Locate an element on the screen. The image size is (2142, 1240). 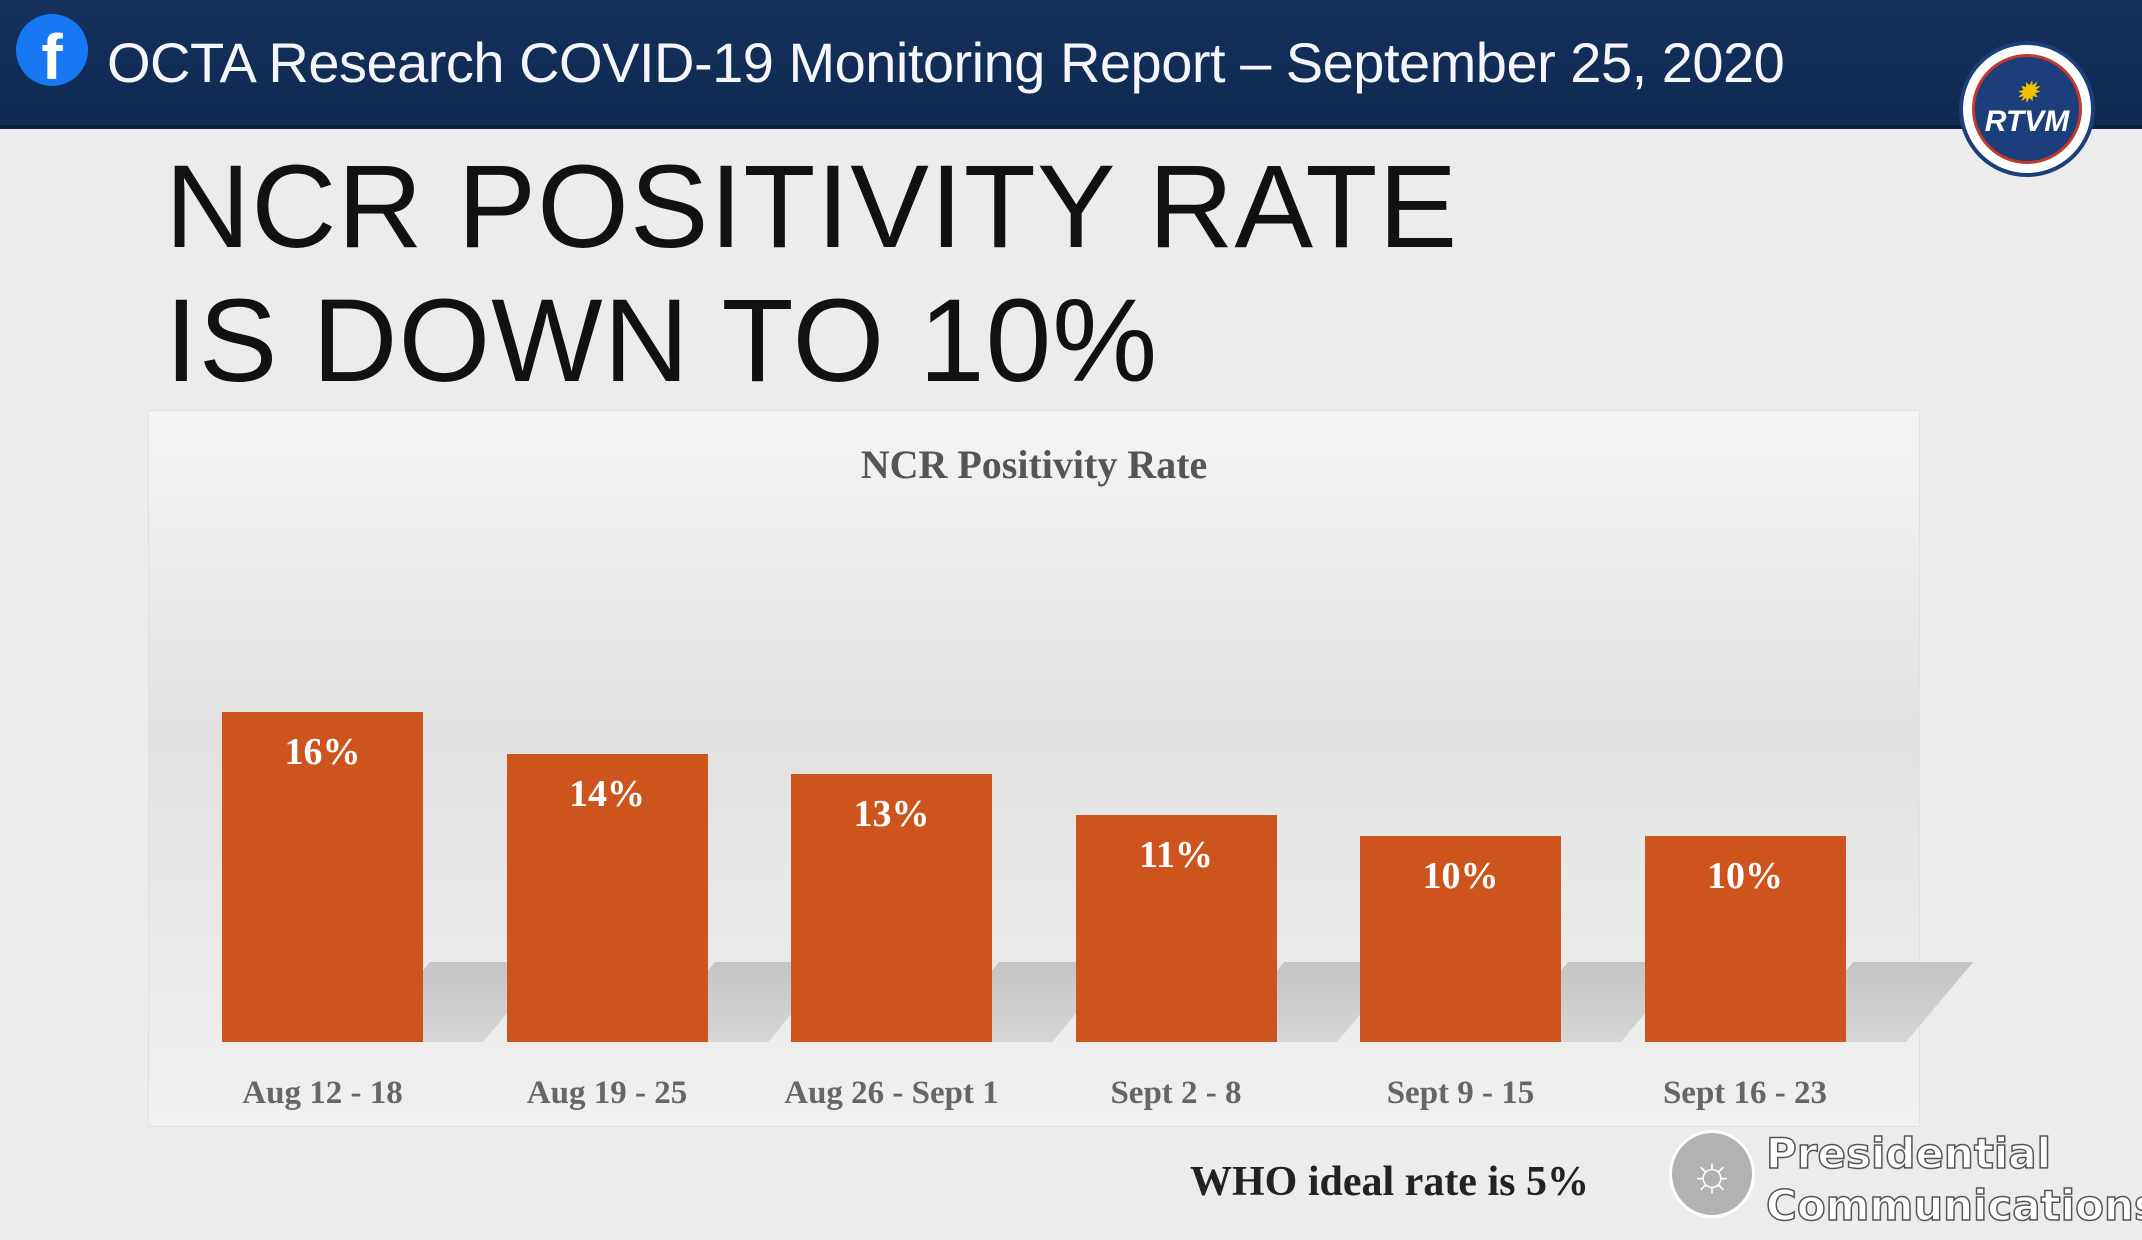
headline-line-1: NCR POSITIVITY RATE is located at coordinates (812, 207).